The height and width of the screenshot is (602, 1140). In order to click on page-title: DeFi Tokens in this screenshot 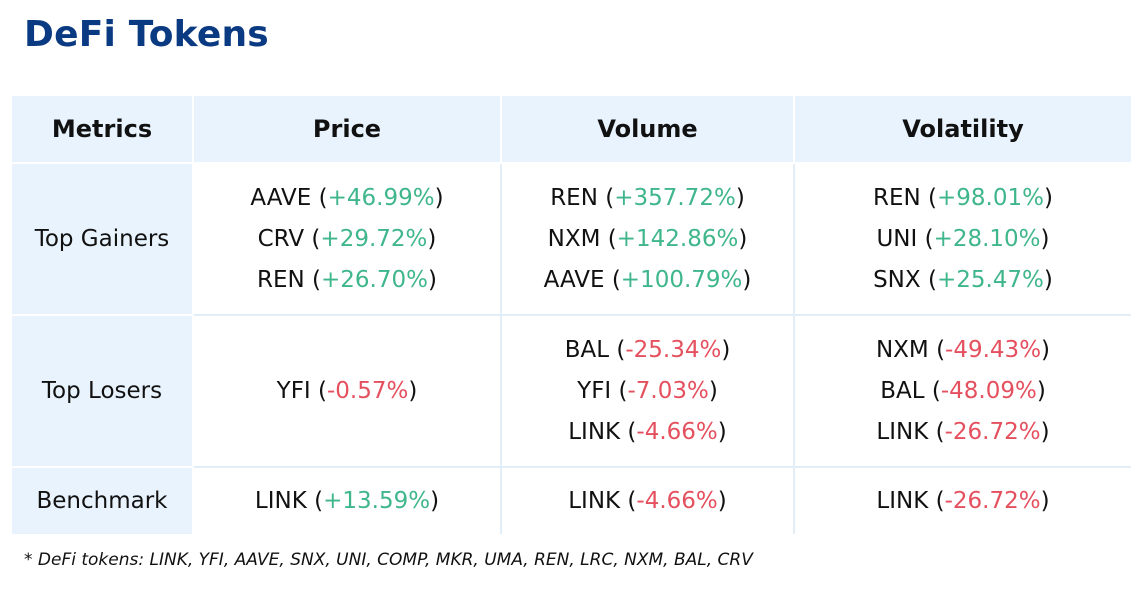, I will do `click(146, 34)`.